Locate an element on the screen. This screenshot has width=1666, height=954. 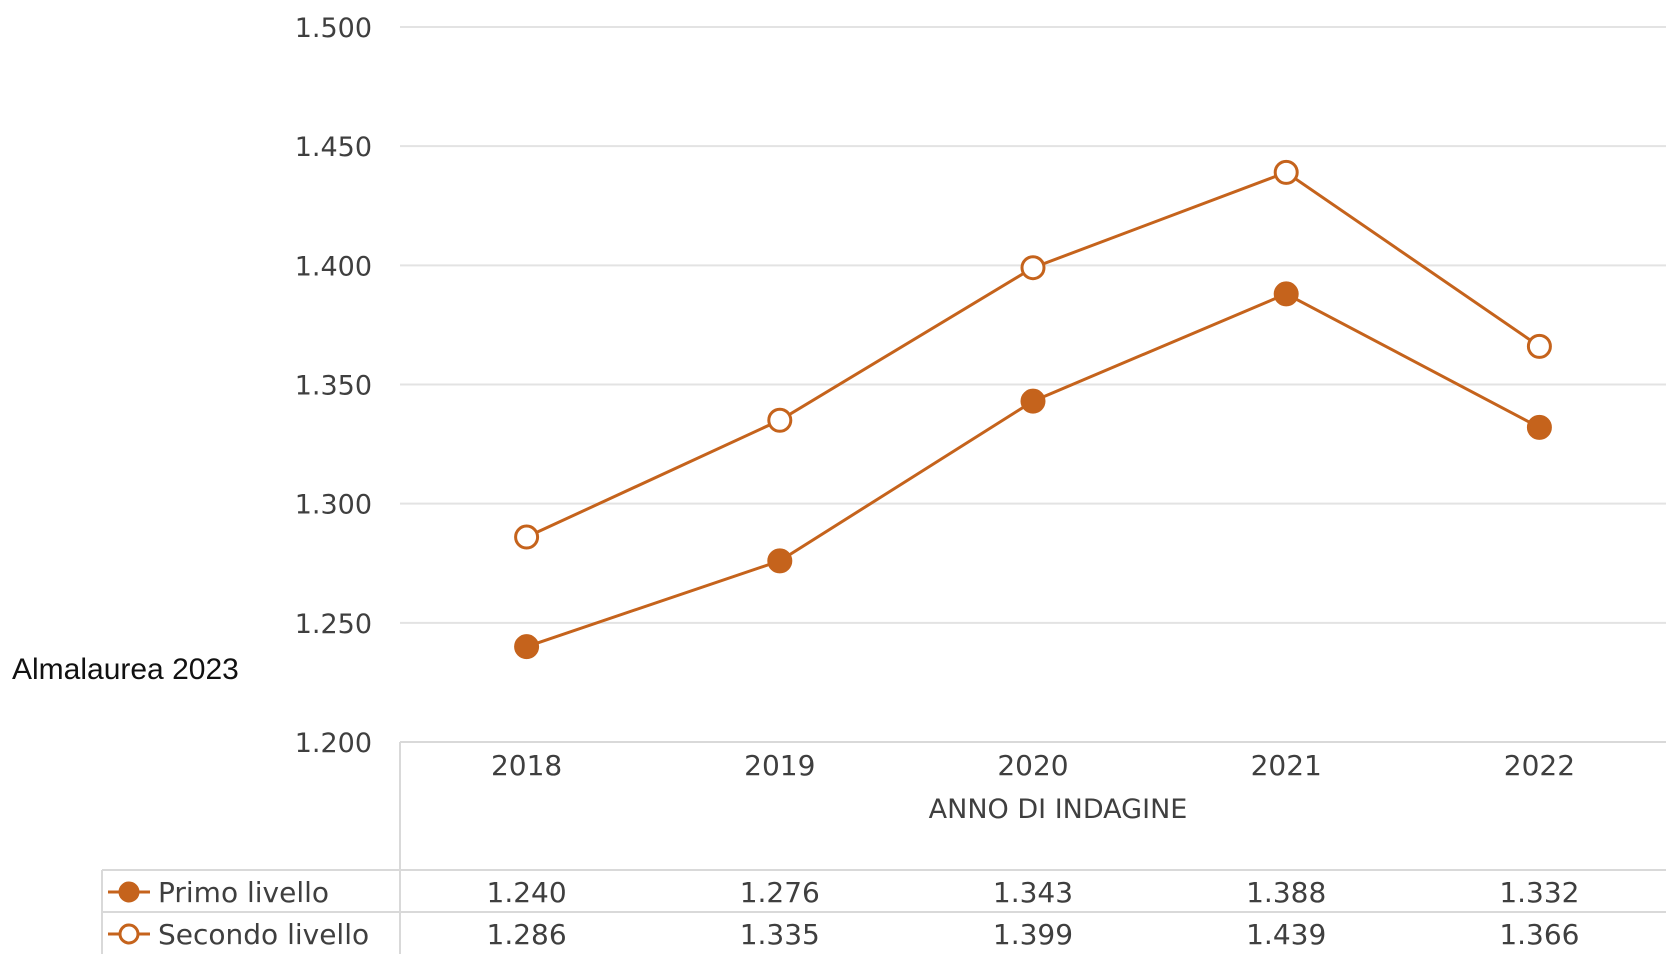
x-axis-title: ANNO DI INDAGINE is located at coordinates (1058, 809).